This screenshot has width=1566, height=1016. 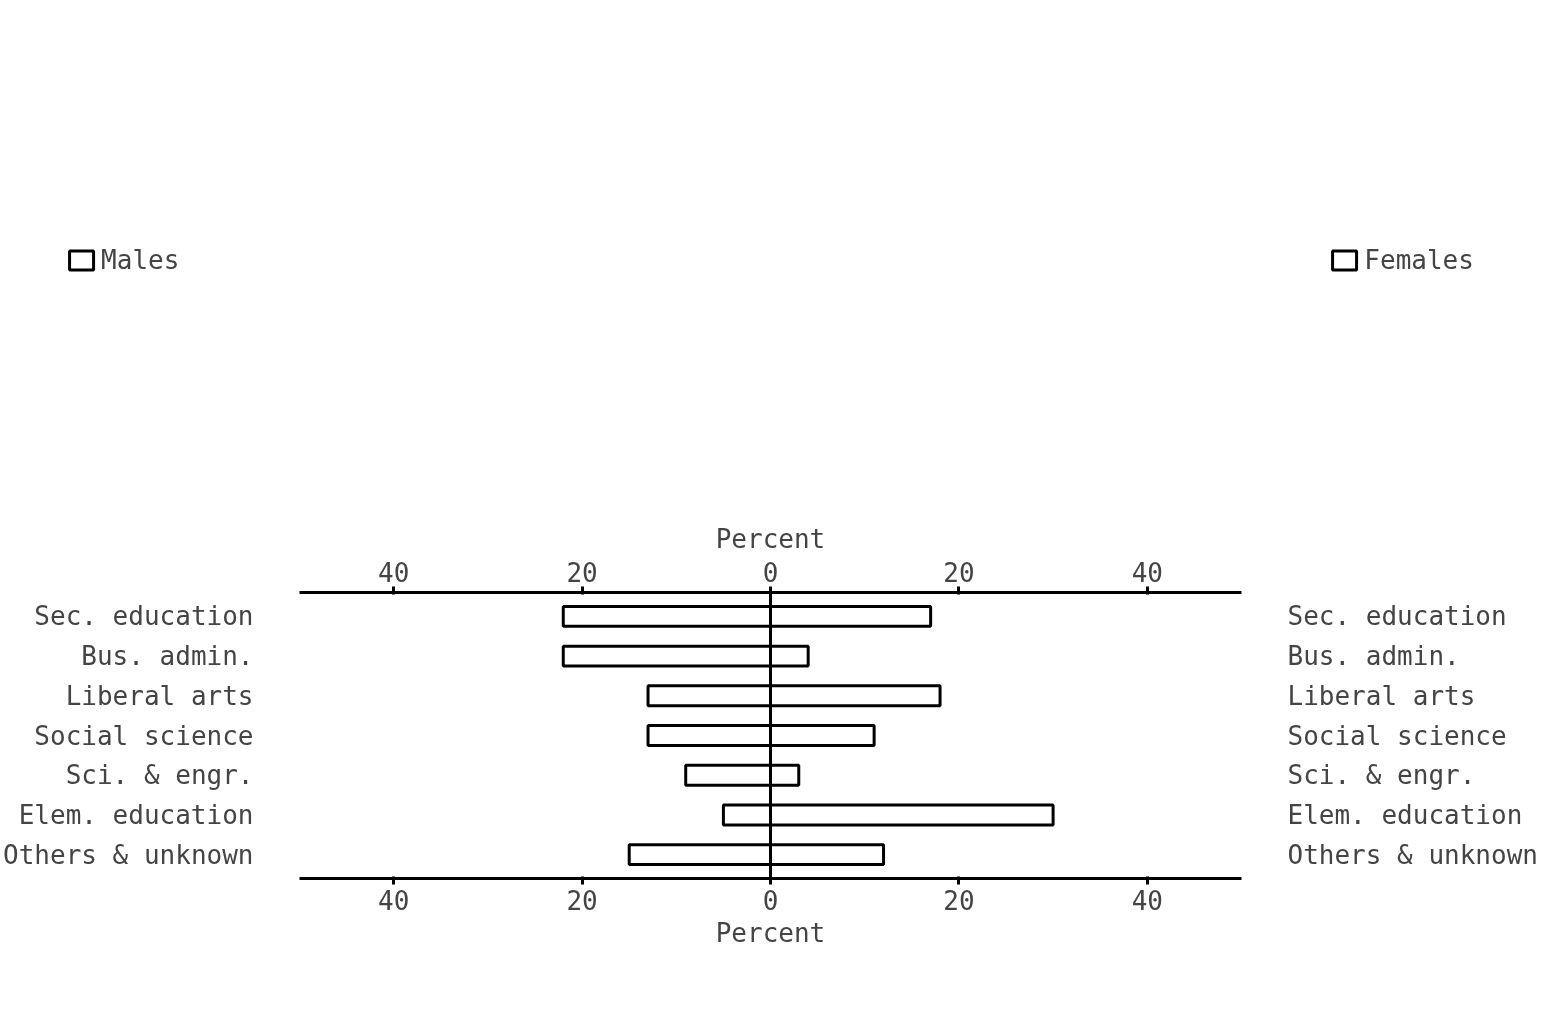 I want to click on category-label: Liberal arts, so click(x=1381, y=695).